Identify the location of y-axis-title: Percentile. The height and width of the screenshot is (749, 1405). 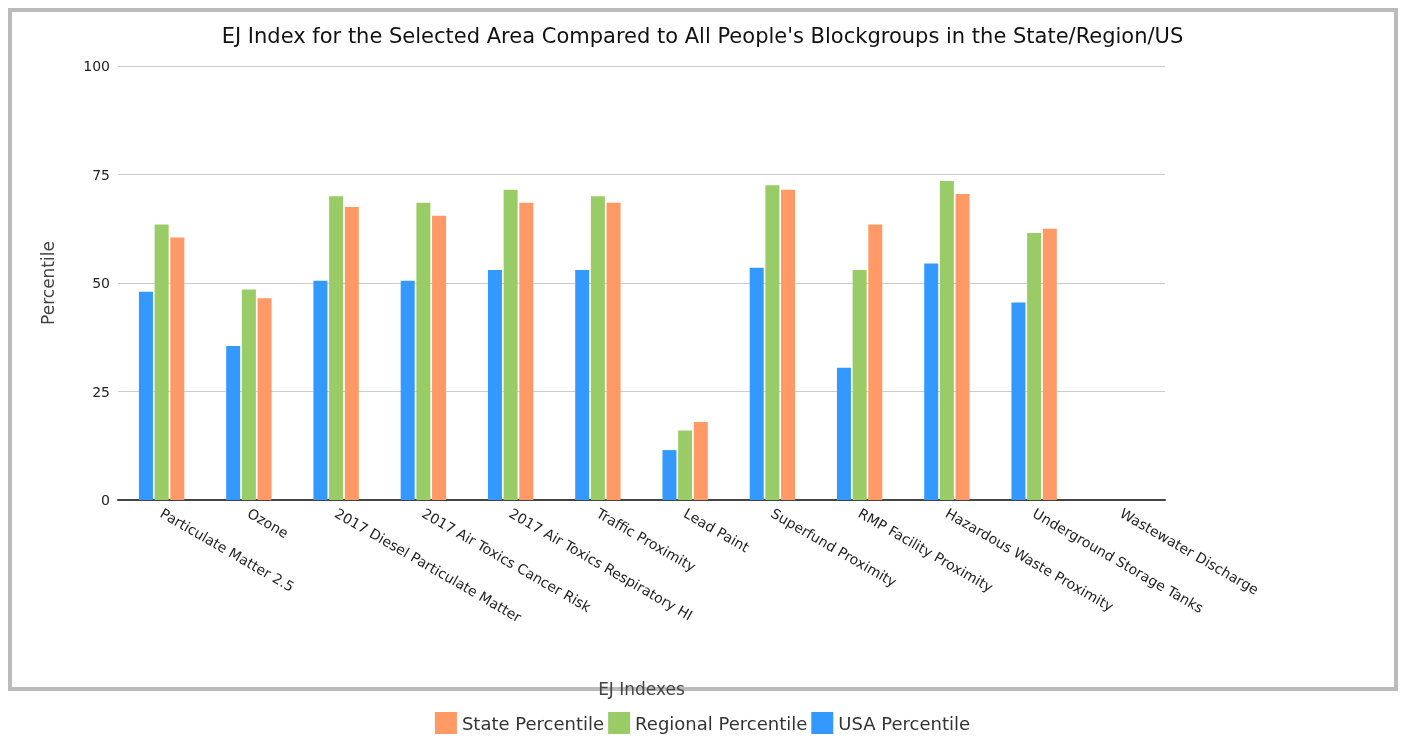
(47, 283).